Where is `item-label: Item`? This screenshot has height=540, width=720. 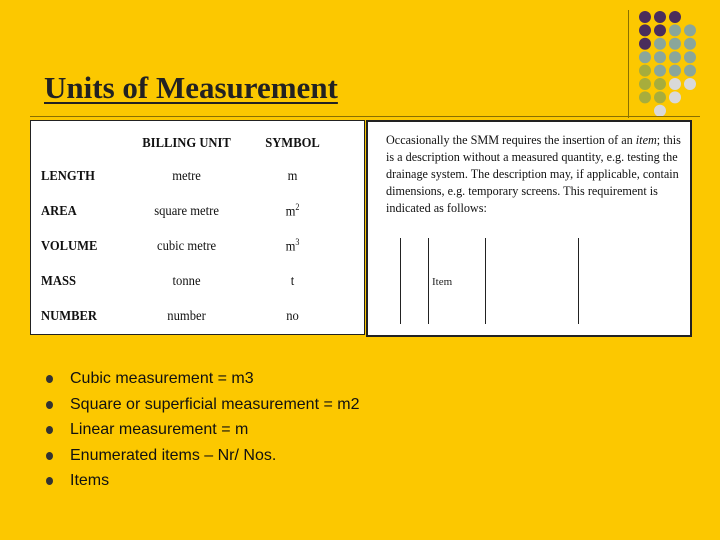 item-label: Item is located at coordinates (442, 282).